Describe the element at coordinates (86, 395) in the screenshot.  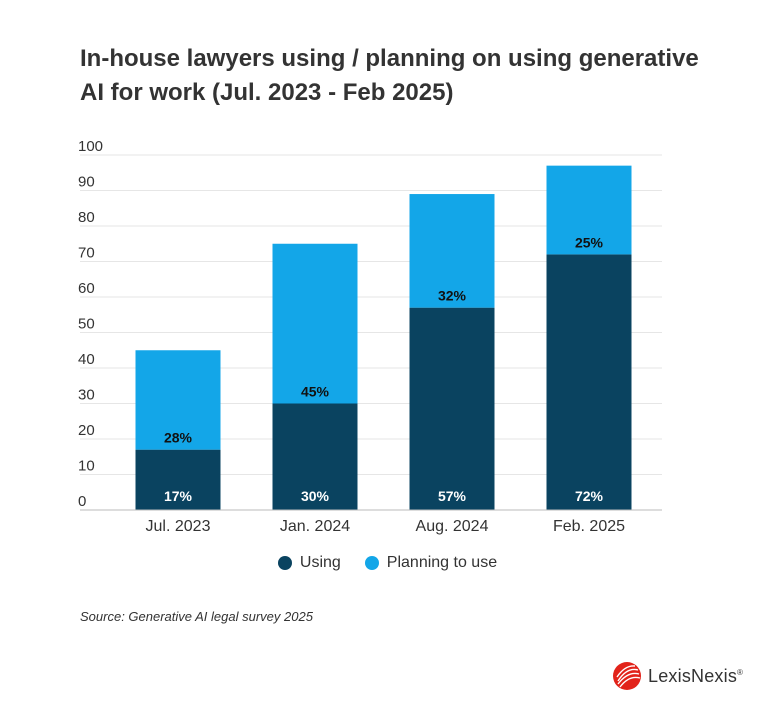
I see `y-tick-label: 30` at that location.